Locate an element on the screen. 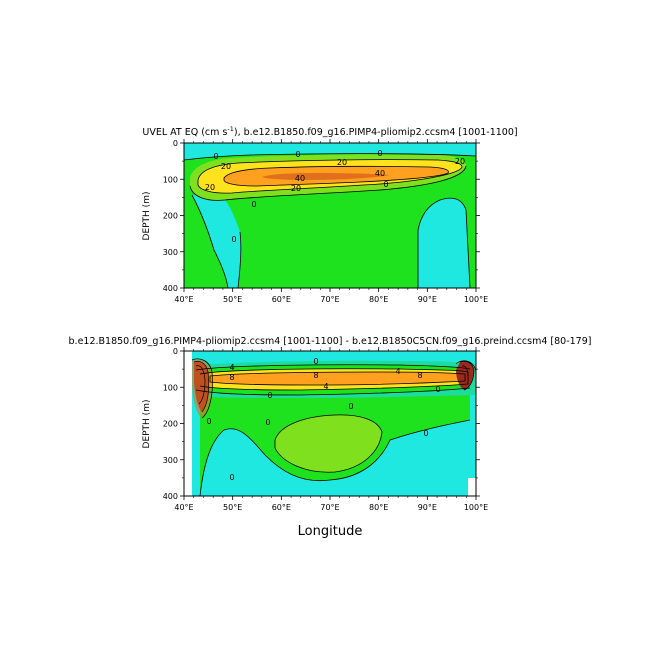 The height and width of the screenshot is (660, 660). bottom-y-tick-label: 0 is located at coordinates (175, 351).